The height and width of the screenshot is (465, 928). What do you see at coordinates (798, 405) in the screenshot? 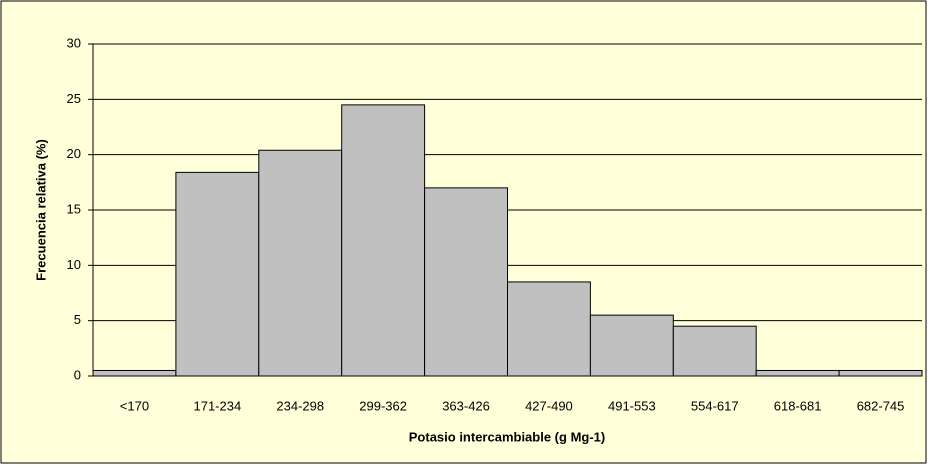
I see `x-tick-label: 618-681` at bounding box center [798, 405].